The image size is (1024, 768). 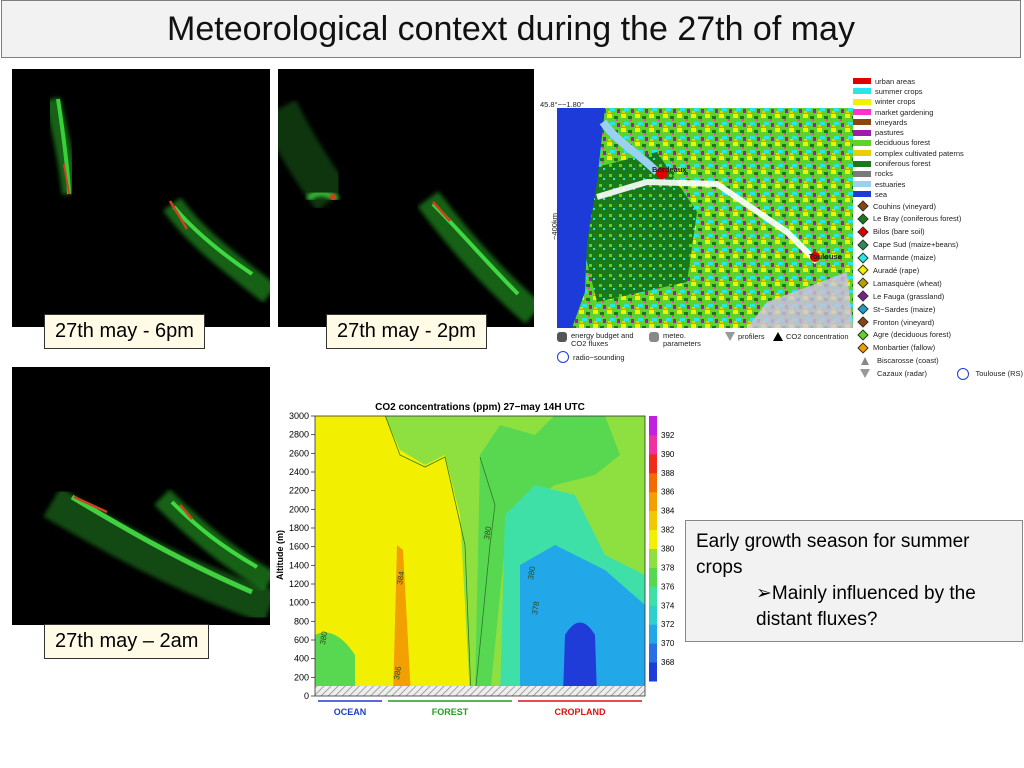 I want to click on label-2pm: 27th may - 2pm, so click(x=406, y=331).